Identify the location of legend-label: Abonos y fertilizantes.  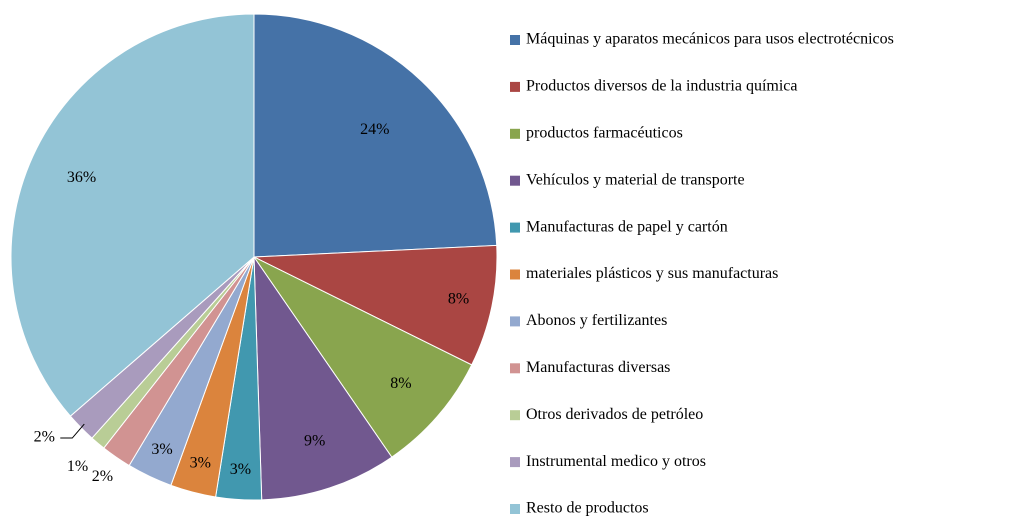
(596, 320).